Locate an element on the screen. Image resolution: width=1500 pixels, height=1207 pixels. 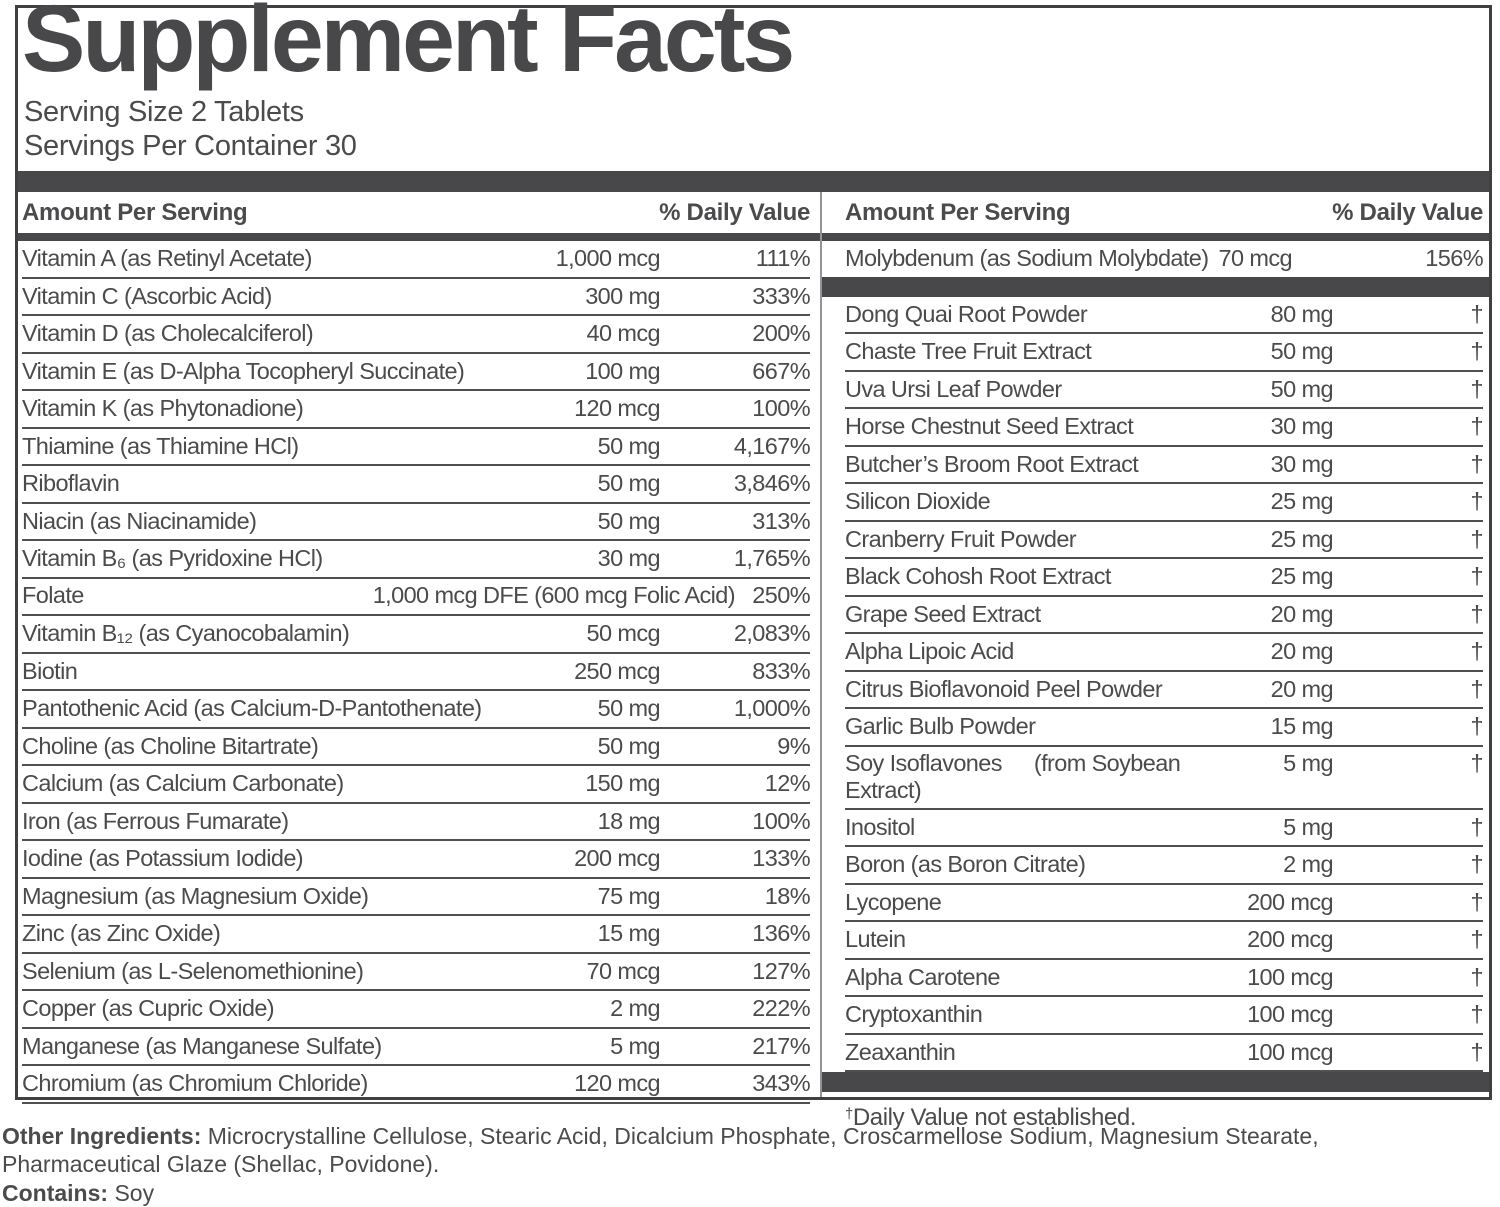
nutrient-name: Manganese (as Manganese Sulfate) is located at coordinates (202, 1045).